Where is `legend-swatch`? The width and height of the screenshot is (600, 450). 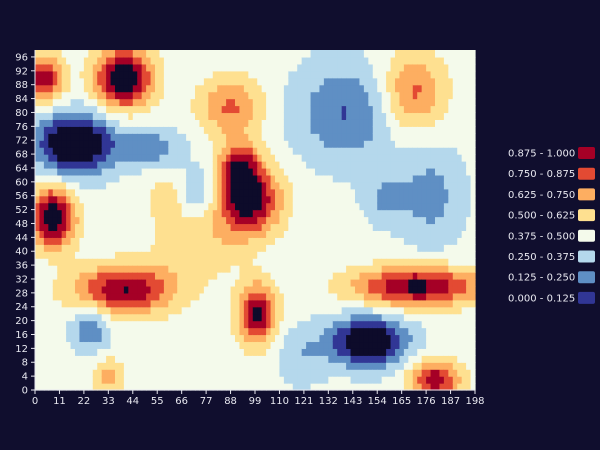 legend-swatch is located at coordinates (586, 194).